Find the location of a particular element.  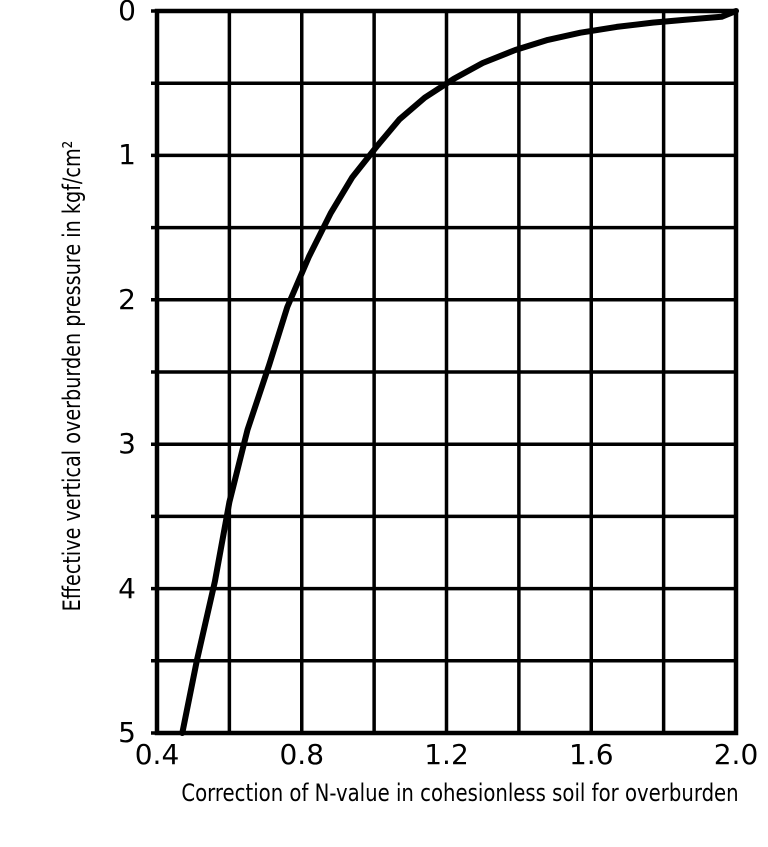

y-tick-label: 0 is located at coordinates (127, 13).